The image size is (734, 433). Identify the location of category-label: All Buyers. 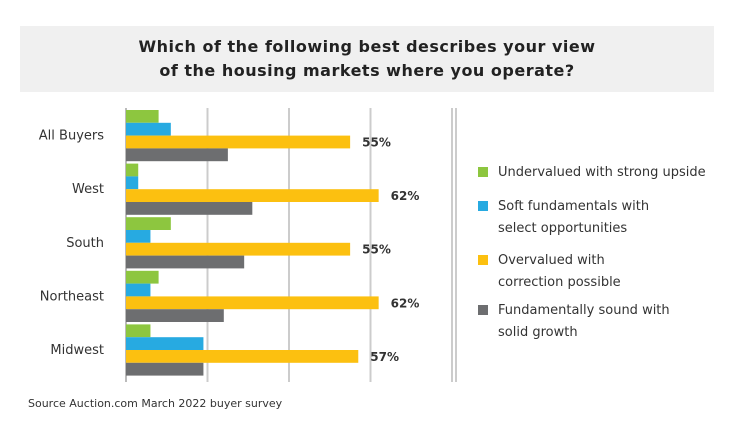
(71, 136).